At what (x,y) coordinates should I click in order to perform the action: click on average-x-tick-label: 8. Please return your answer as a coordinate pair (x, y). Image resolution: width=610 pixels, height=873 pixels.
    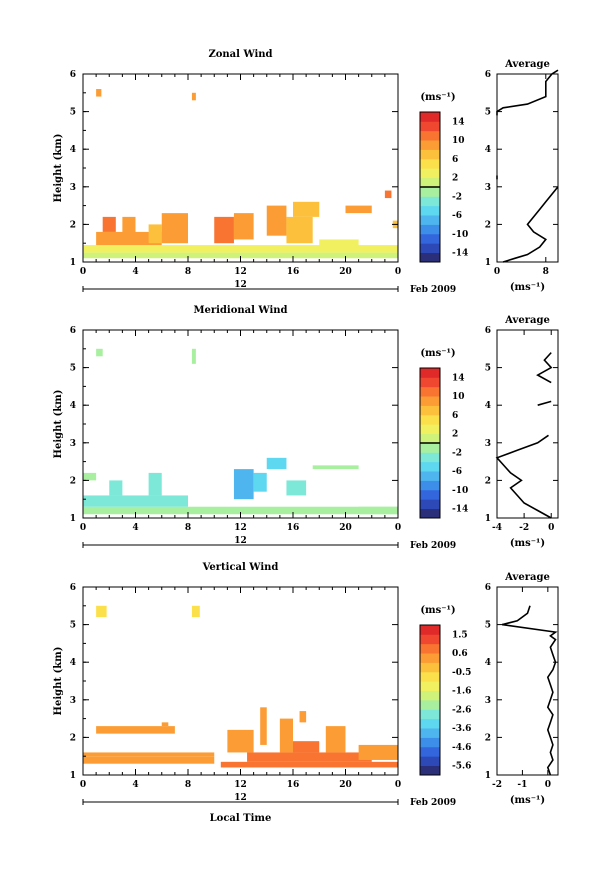
    Looking at the image, I should click on (546, 272).